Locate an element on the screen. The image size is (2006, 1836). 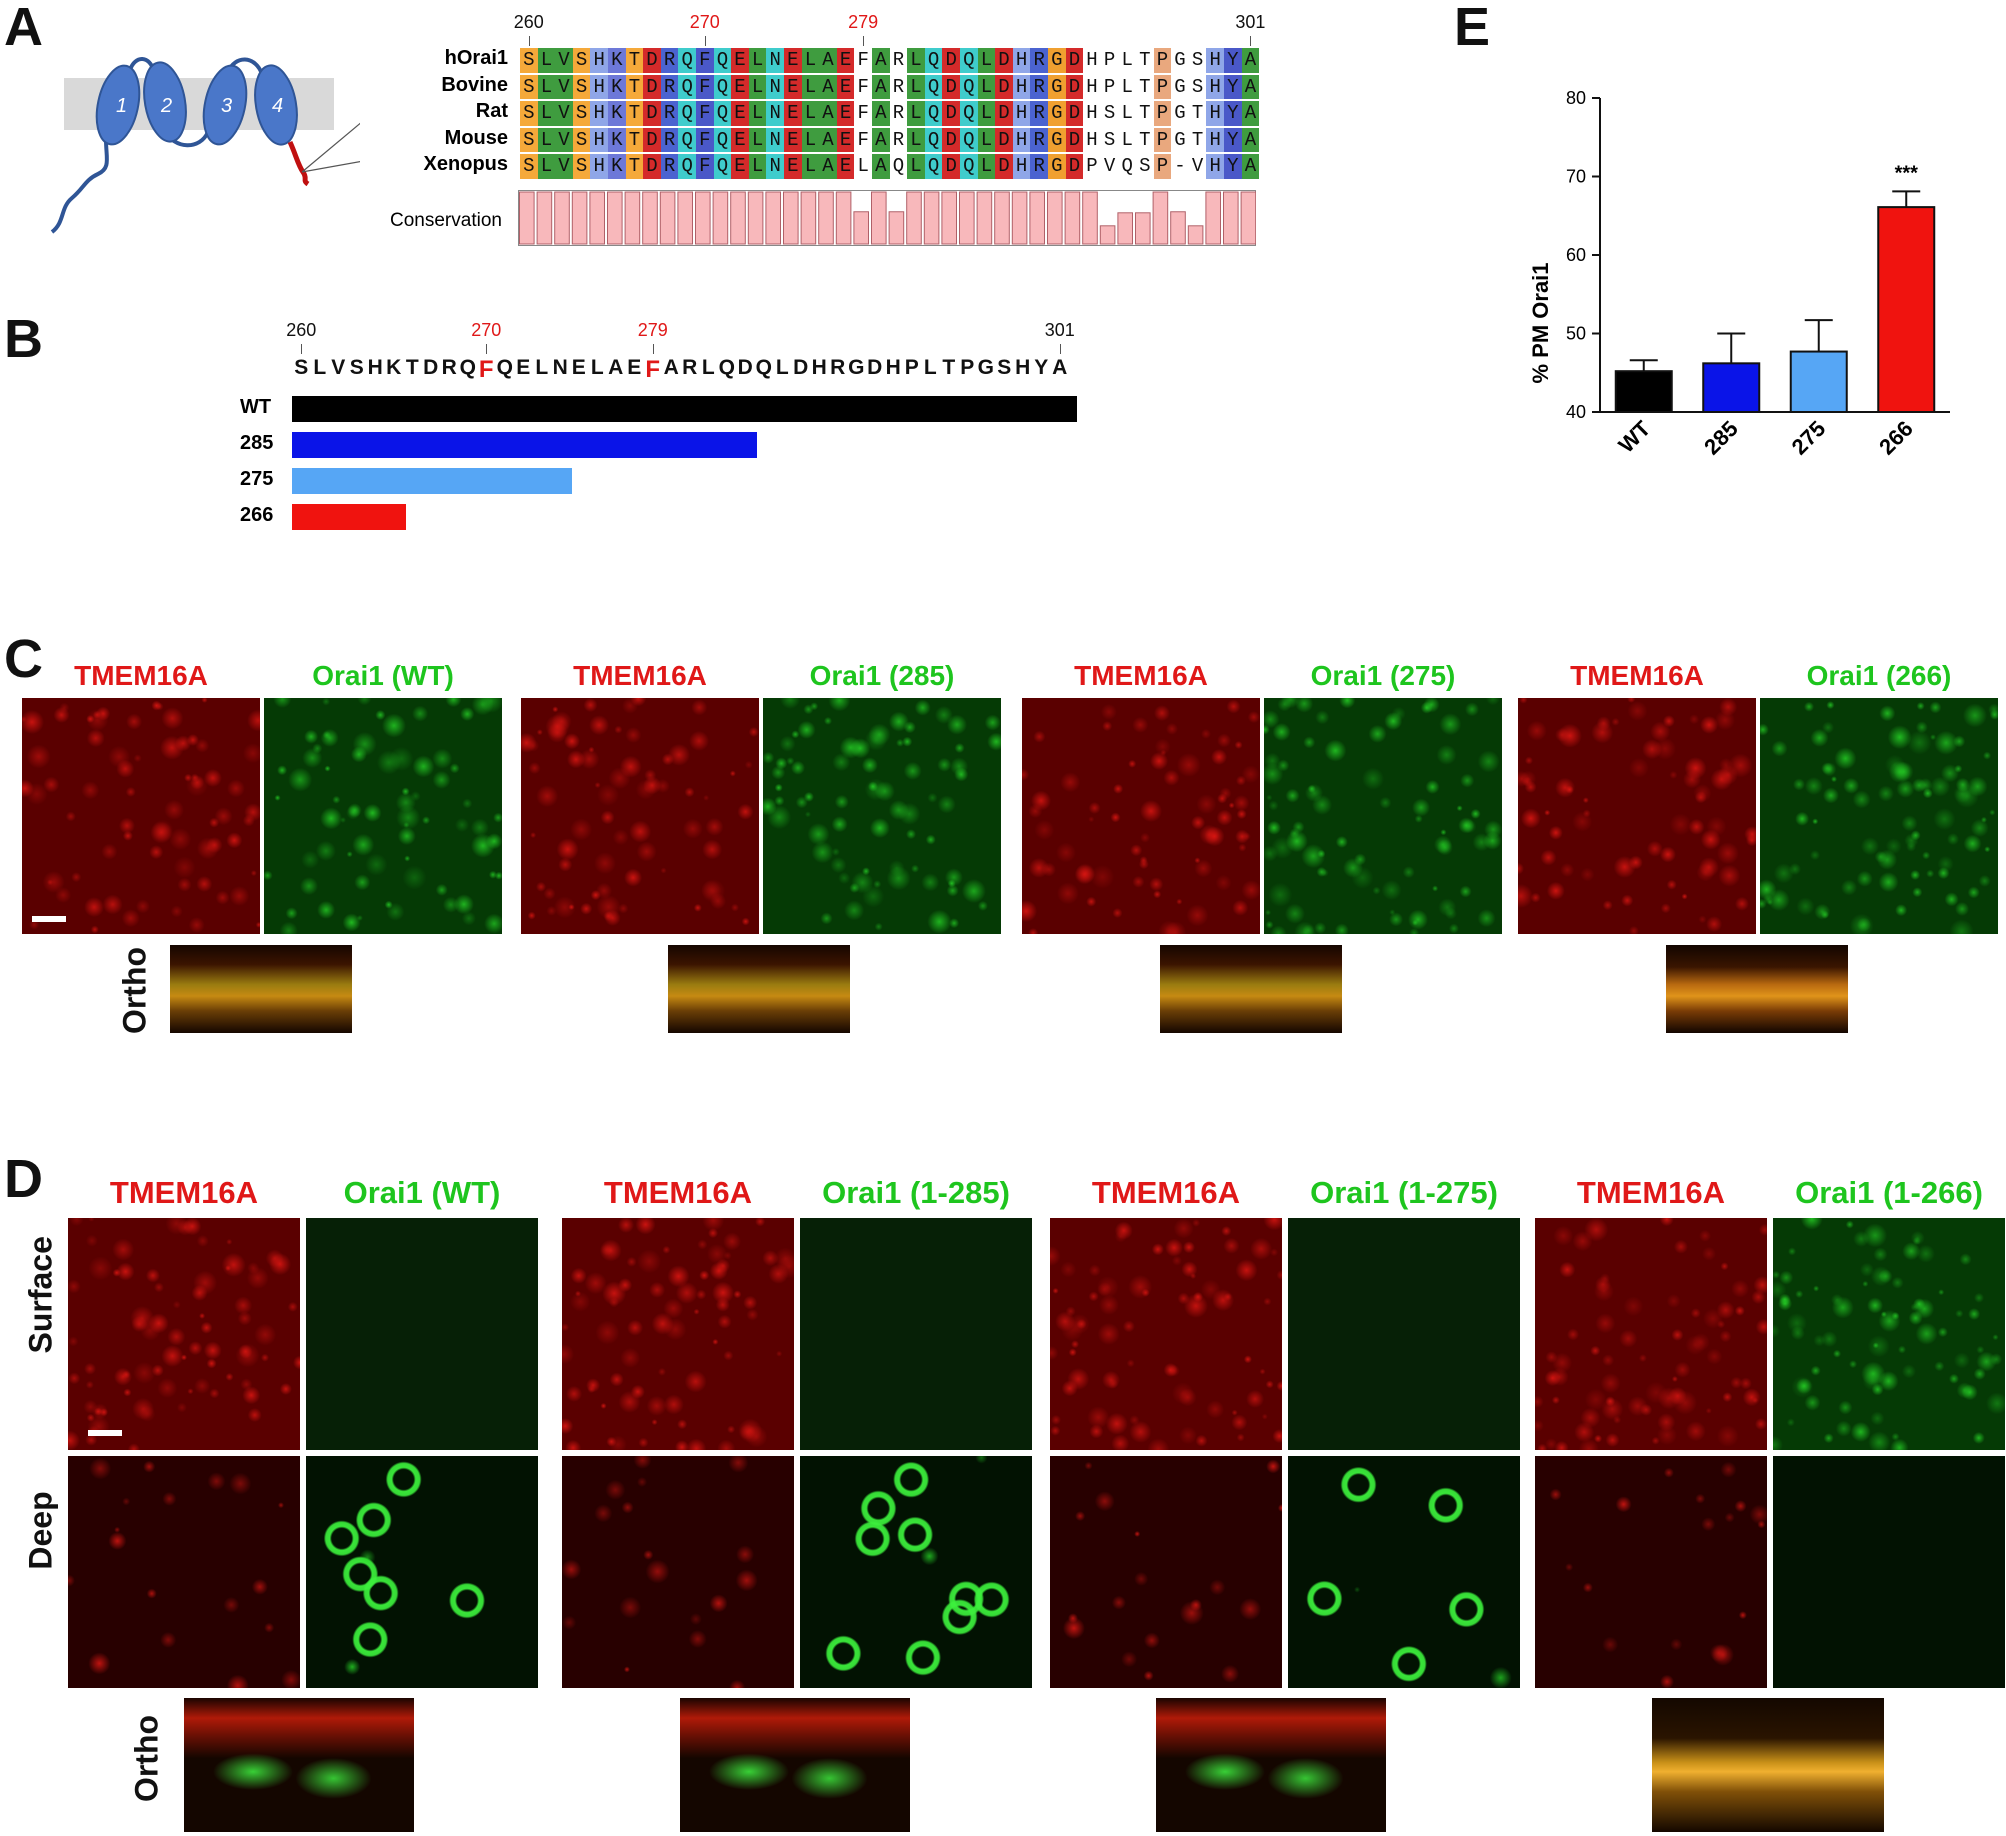
x-tick-label: 275 is located at coordinates (1809, 438).